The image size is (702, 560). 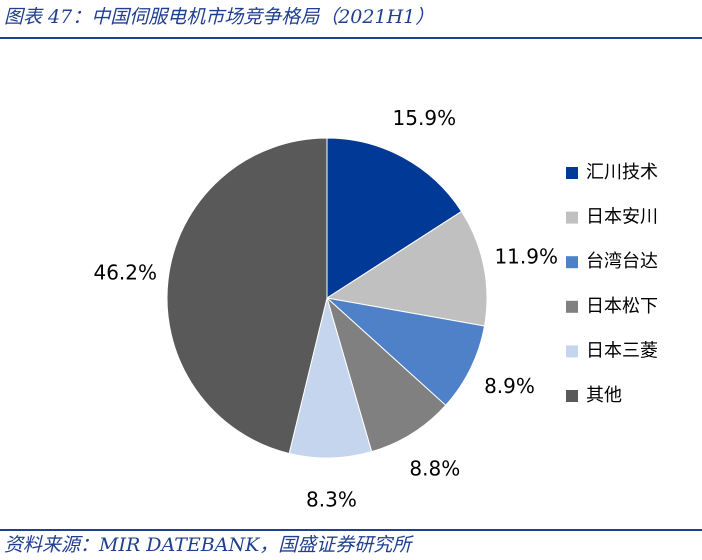 What do you see at coordinates (434, 469) in the screenshot?
I see `data-label: 8.8%` at bounding box center [434, 469].